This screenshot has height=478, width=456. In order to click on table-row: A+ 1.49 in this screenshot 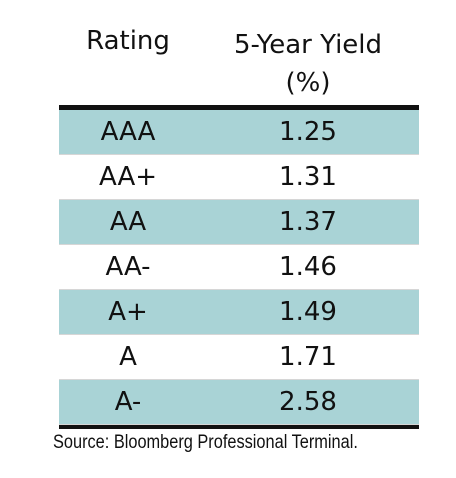, I will do `click(239, 312)`.